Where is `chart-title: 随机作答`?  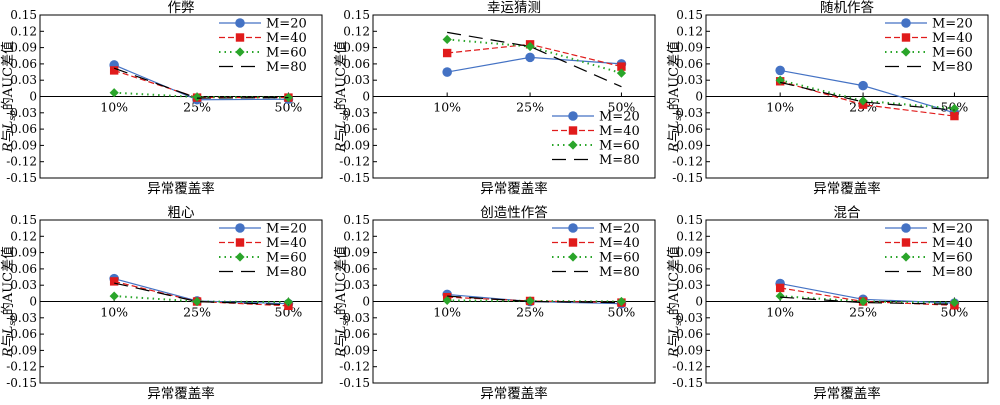 chart-title: 随机作答 is located at coordinates (847, 8).